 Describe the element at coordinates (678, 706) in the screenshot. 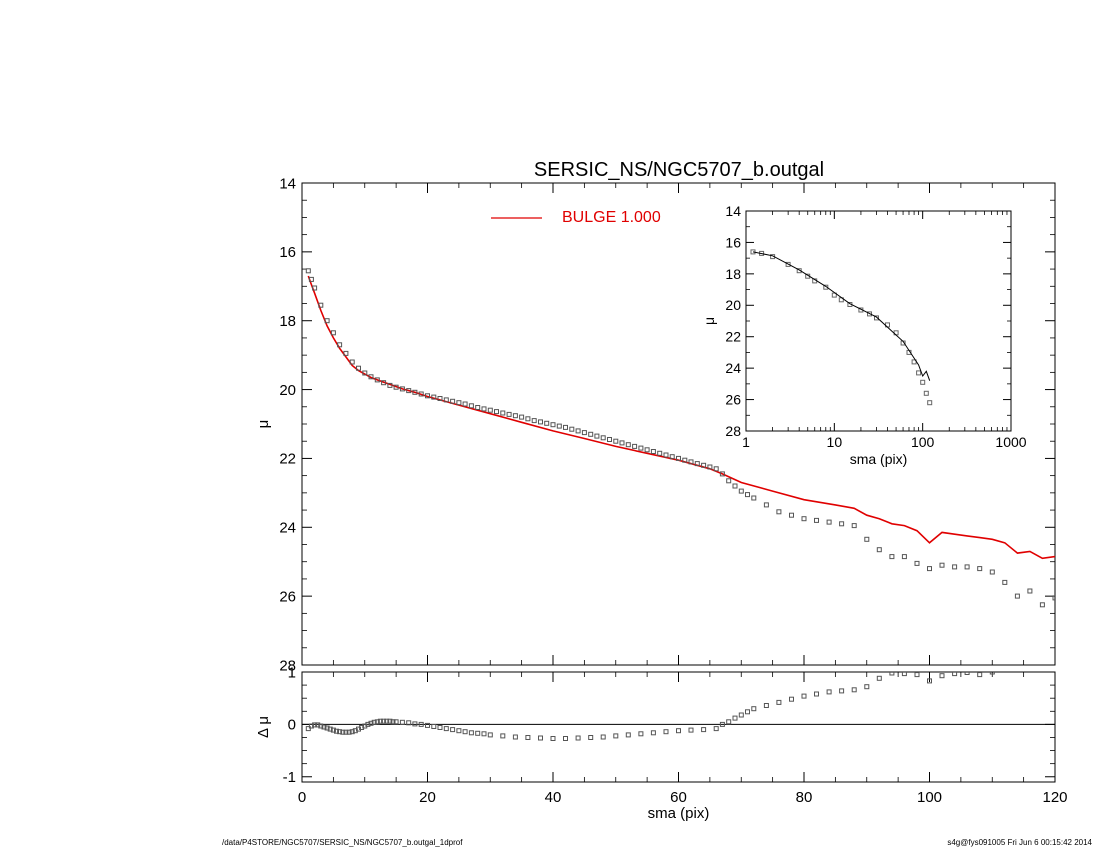

I see `residual-plot-area` at that location.